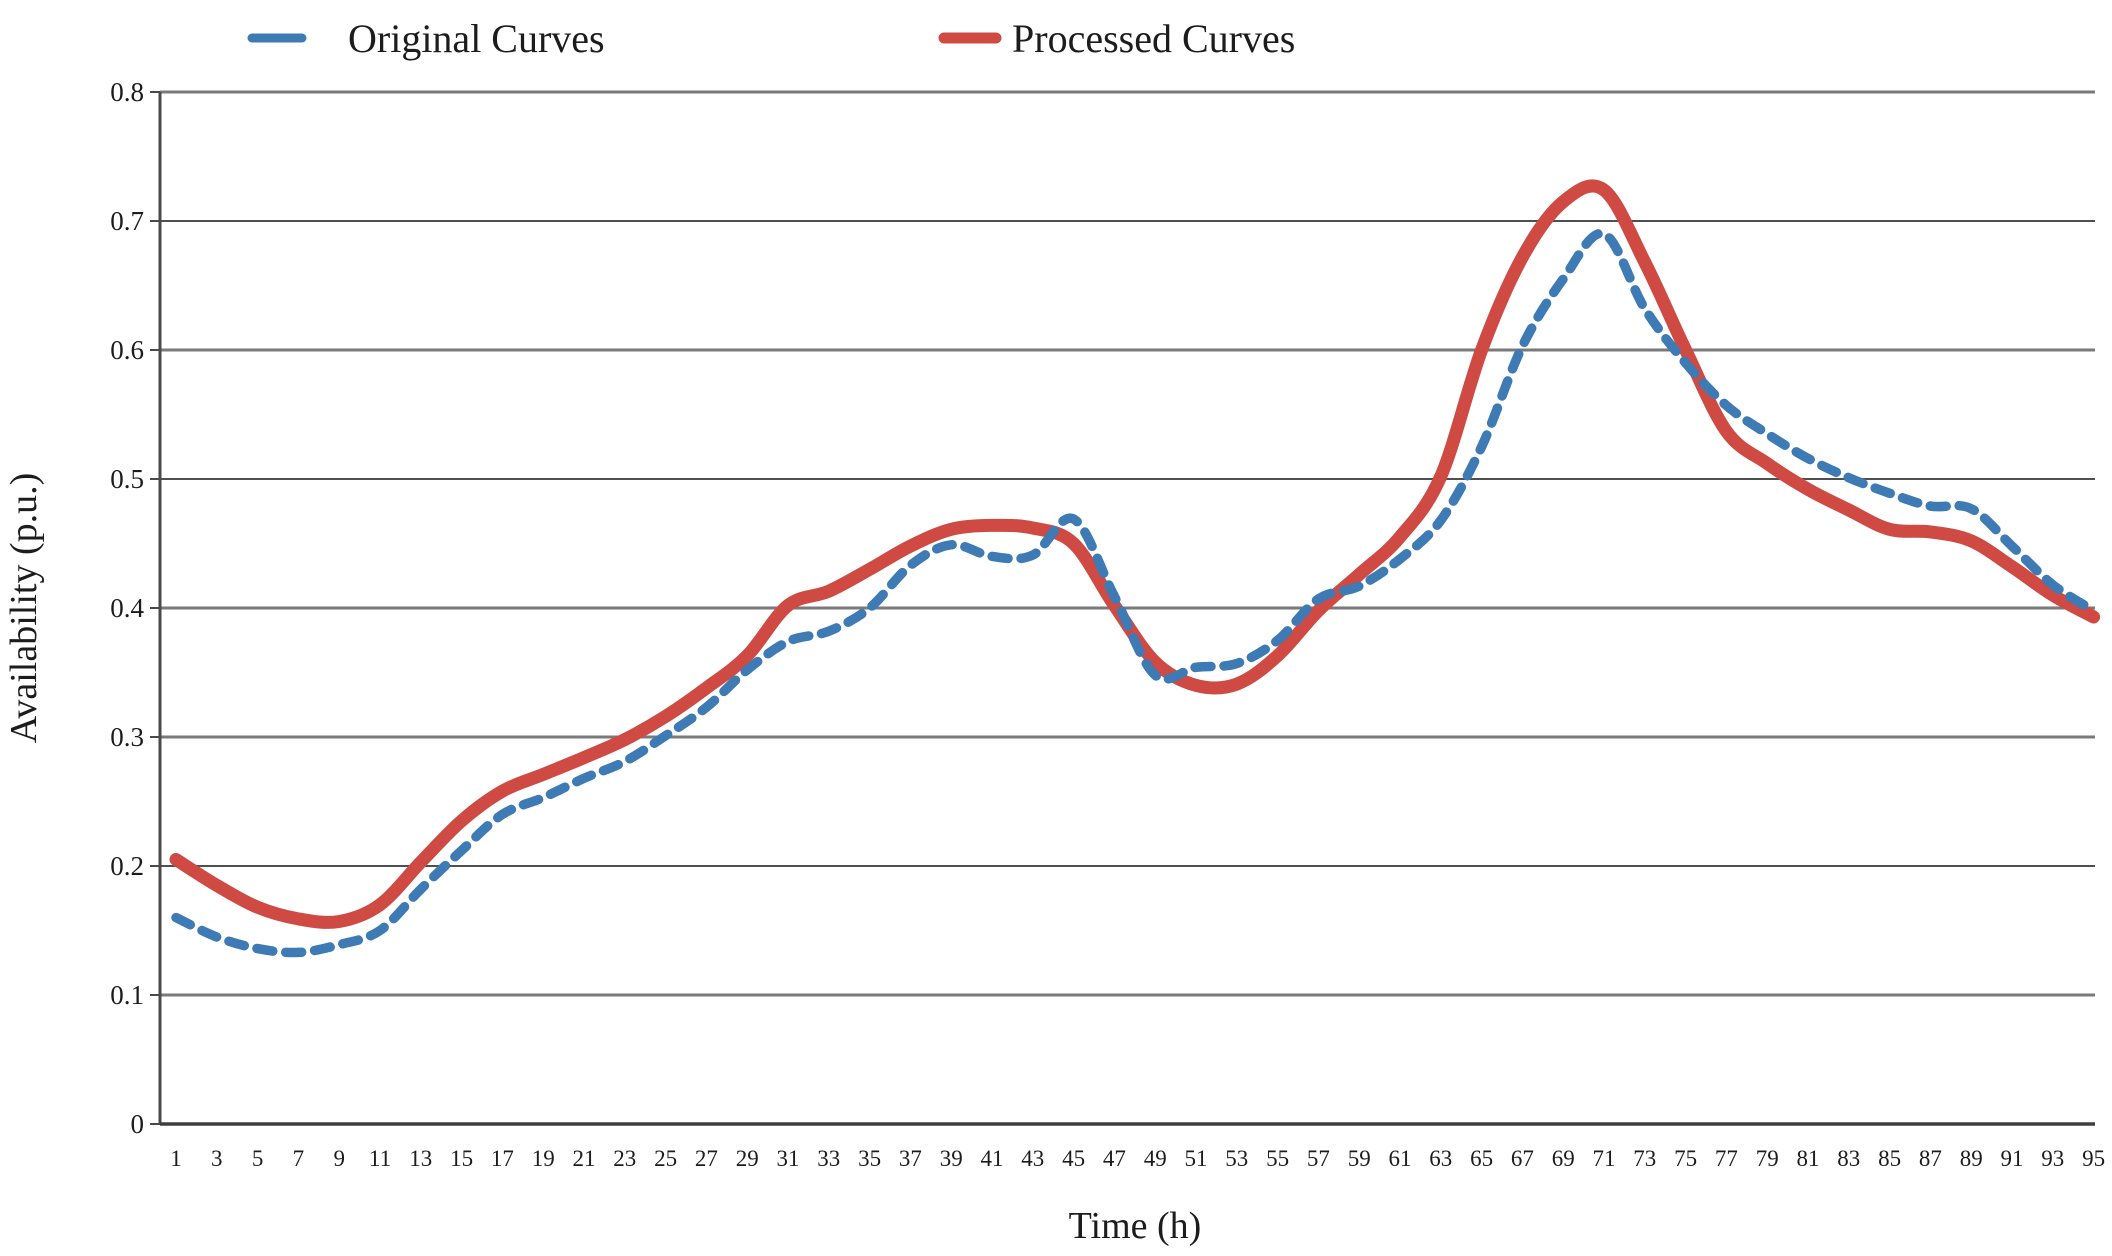 The width and height of the screenshot is (2112, 1256). I want to click on x-axis-tick-label: 53, so click(1236, 1158).